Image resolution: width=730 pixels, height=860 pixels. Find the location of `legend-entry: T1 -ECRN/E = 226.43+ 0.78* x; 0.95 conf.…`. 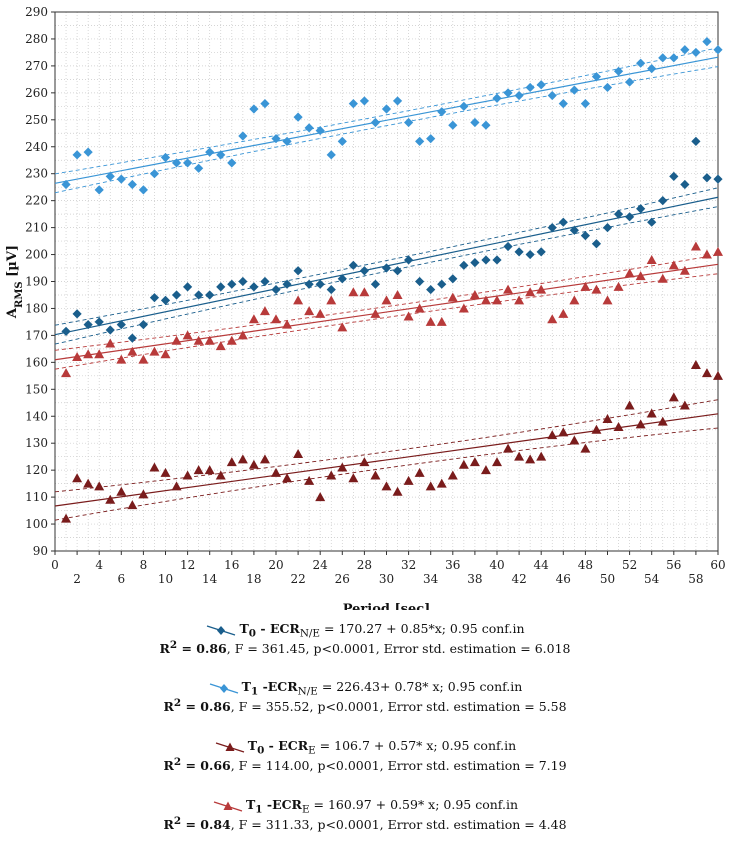

legend-entry: T1 -ECRN/E = 226.43+ 0.78* x; 0.95 conf.… is located at coordinates (365, 697).